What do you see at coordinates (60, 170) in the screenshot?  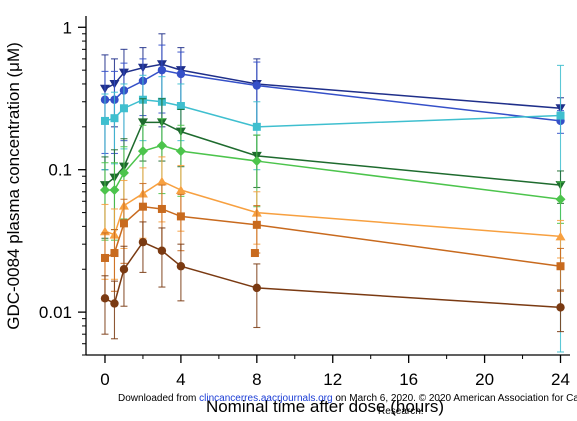 I see `y-tick-label: 0.1` at bounding box center [60, 170].